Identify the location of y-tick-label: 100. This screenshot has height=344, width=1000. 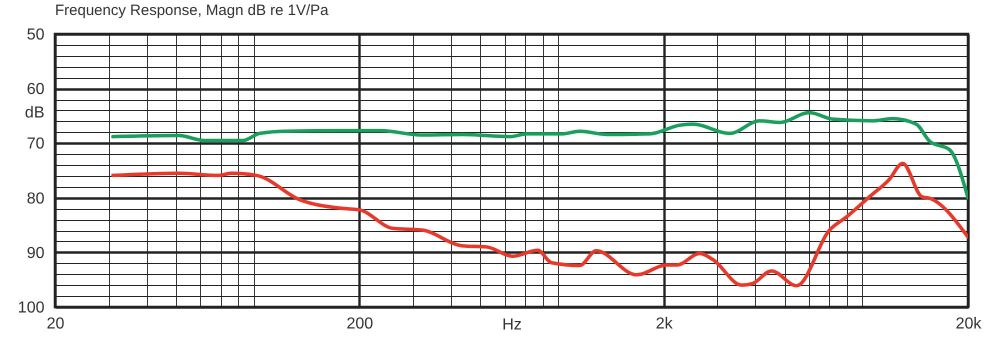
(31, 308).